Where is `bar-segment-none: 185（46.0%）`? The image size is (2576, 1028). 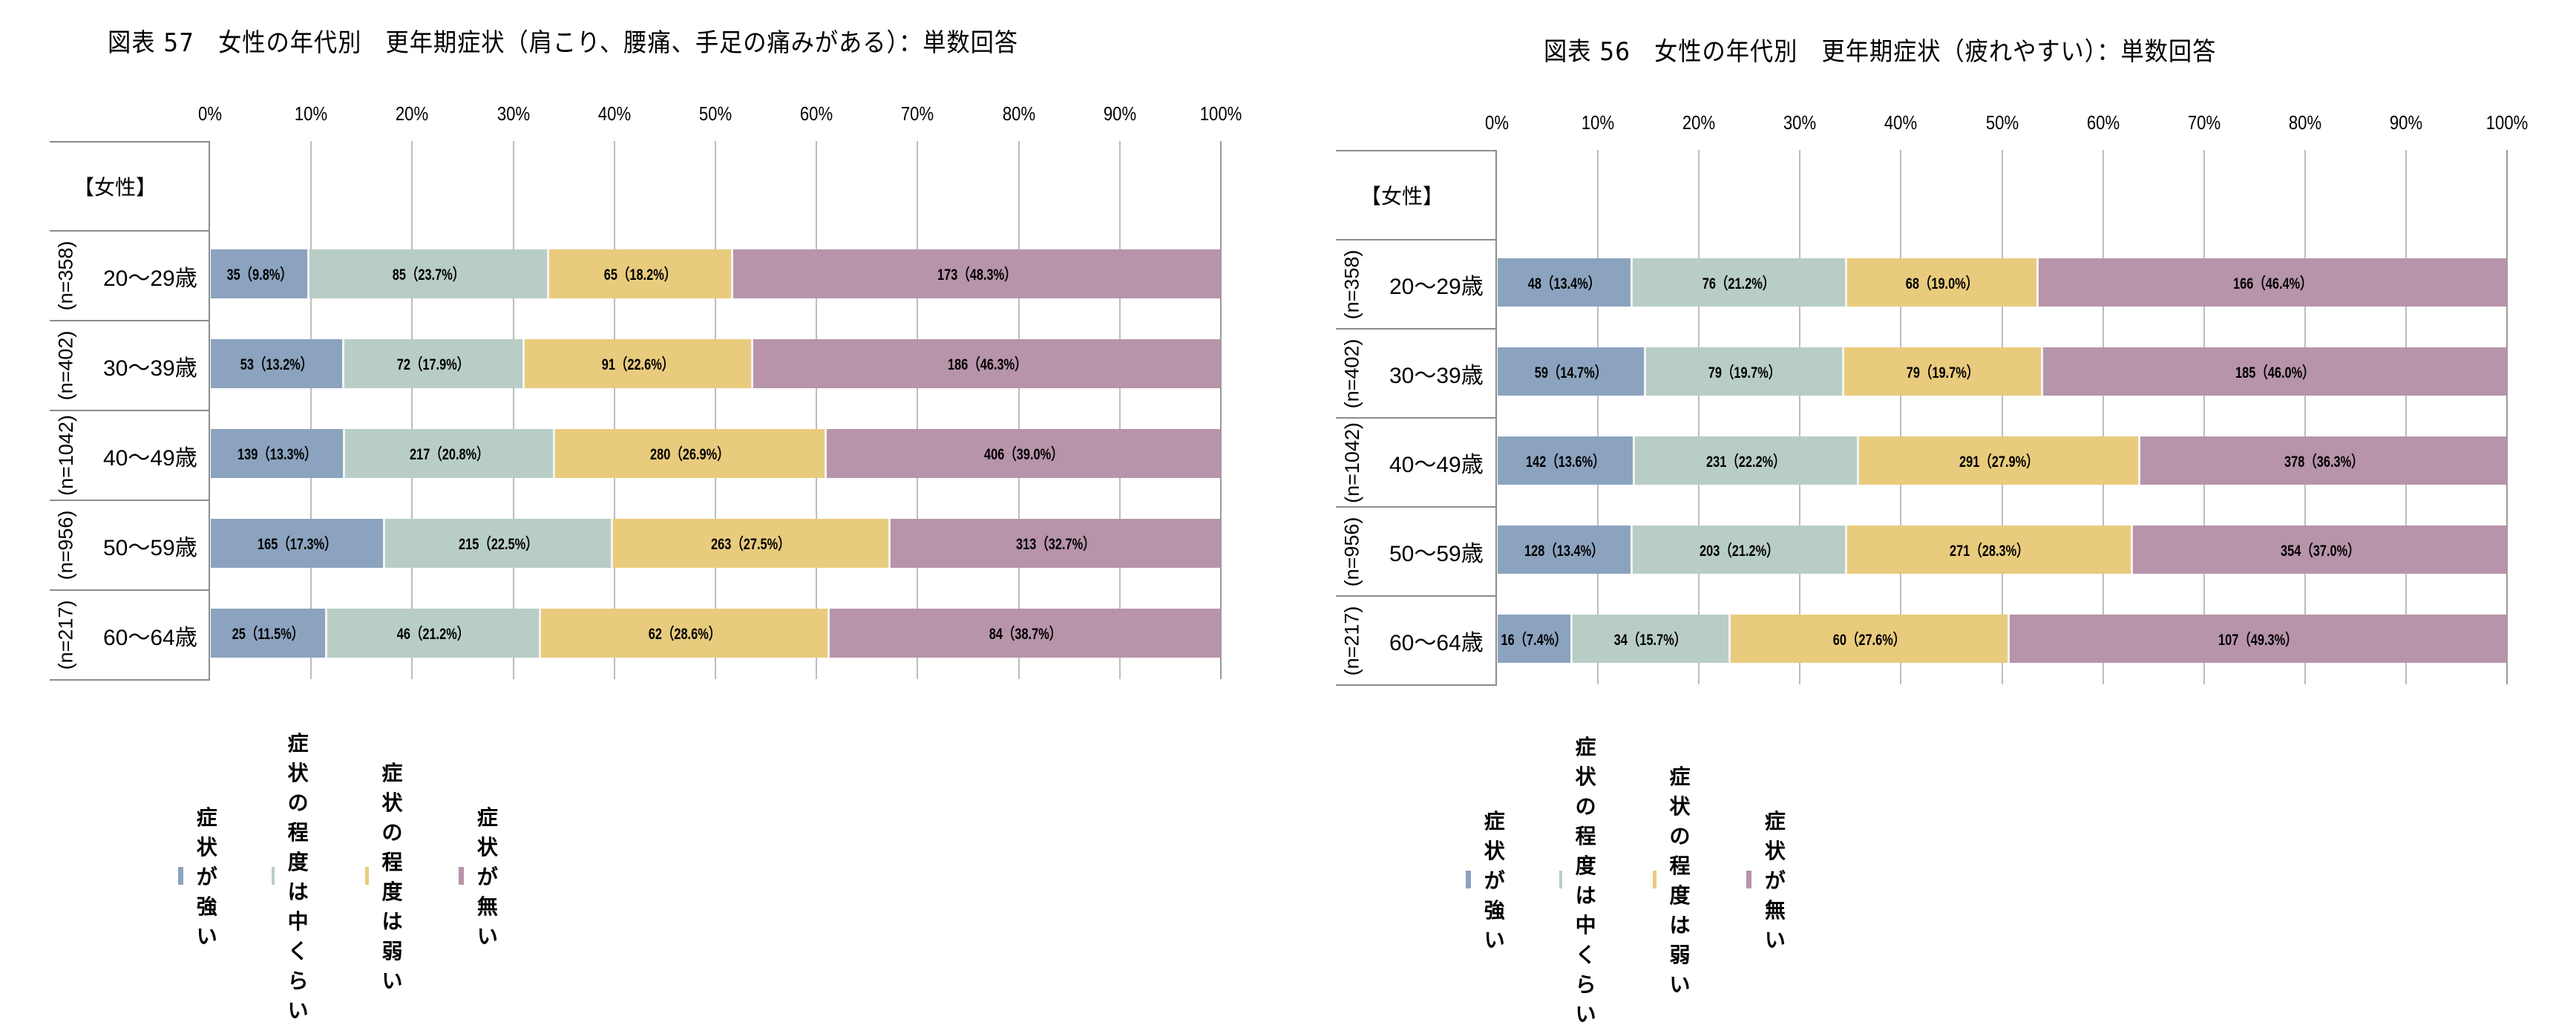 bar-segment-none: 185（46.0%） is located at coordinates (2275, 371).